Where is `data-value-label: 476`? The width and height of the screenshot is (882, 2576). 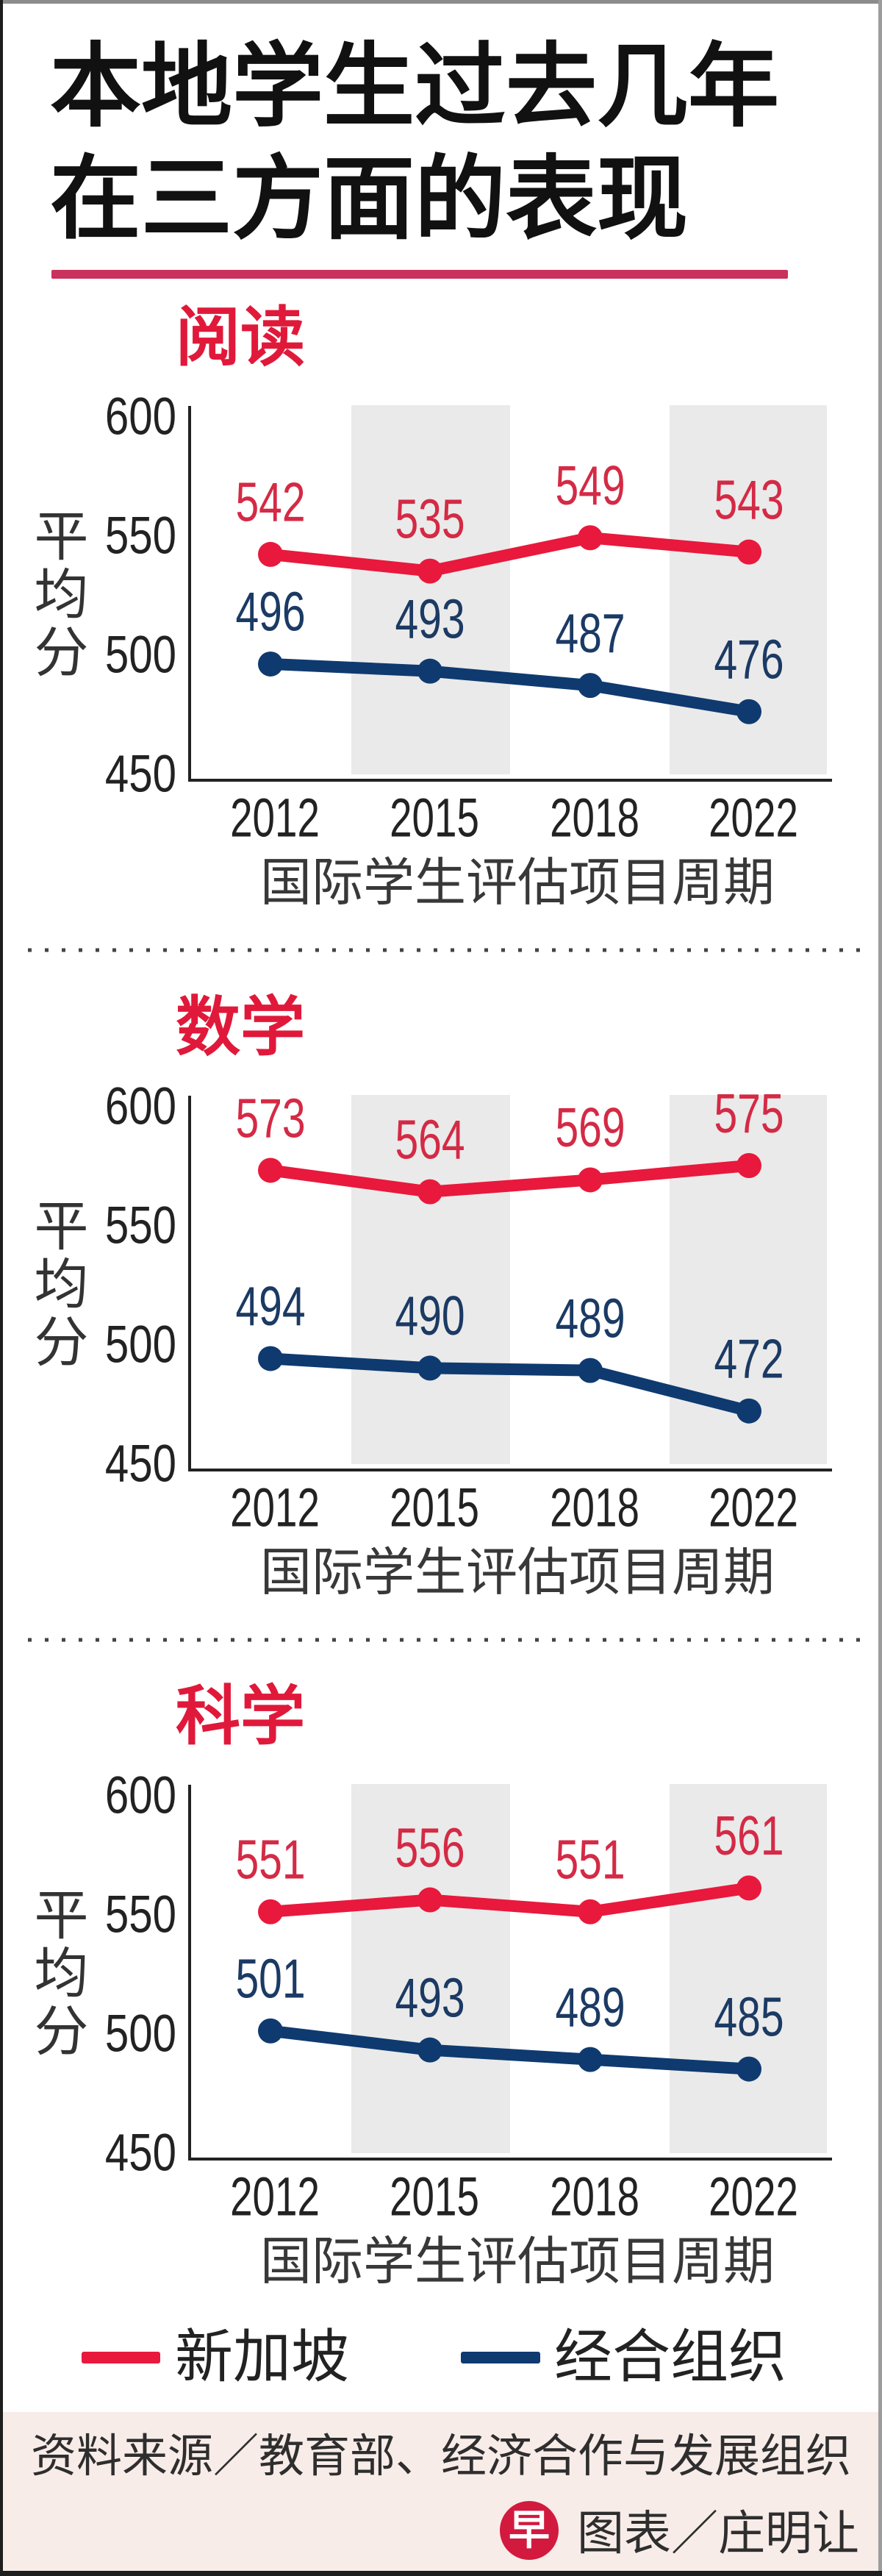 data-value-label: 476 is located at coordinates (749, 660).